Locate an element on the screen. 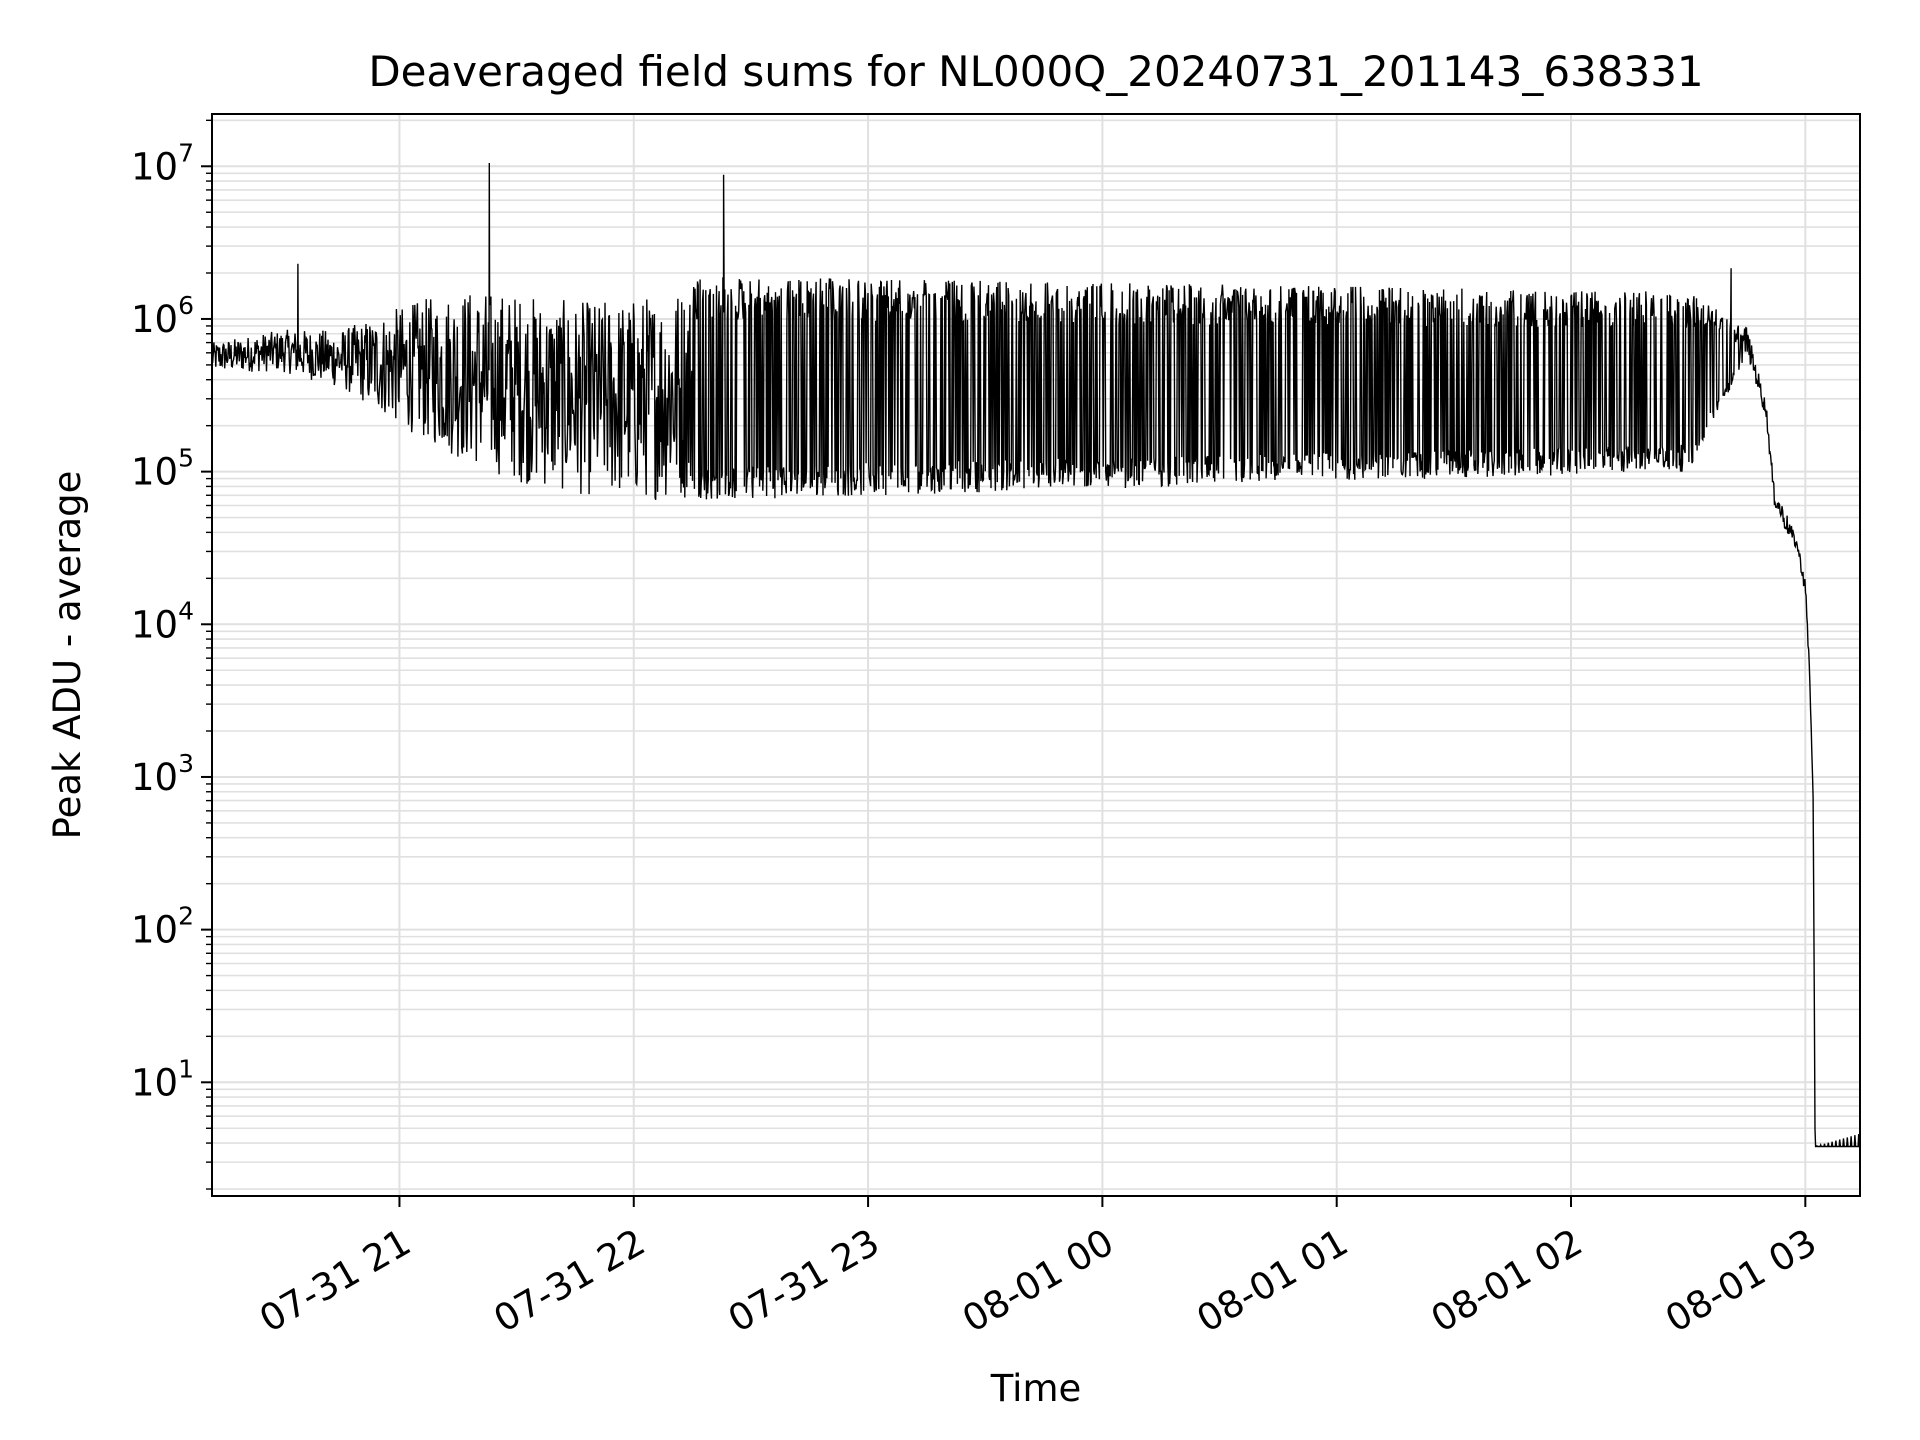 This screenshot has width=1920, height=1440. y-axis: 10¹ 10² 10³ 10⁴ 10⁵ 10⁶ 10⁷ is located at coordinates (171, 654).